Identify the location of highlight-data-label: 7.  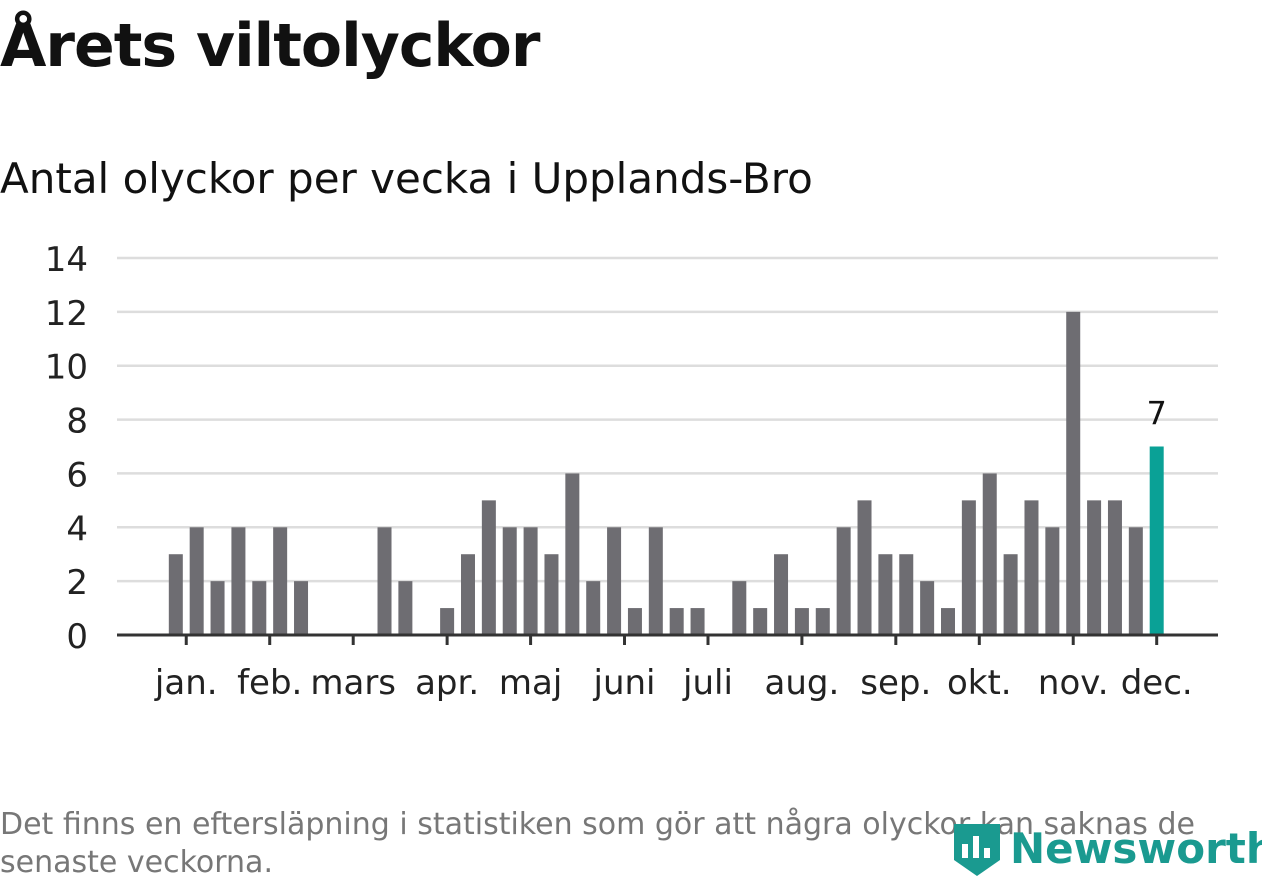
(1157, 414).